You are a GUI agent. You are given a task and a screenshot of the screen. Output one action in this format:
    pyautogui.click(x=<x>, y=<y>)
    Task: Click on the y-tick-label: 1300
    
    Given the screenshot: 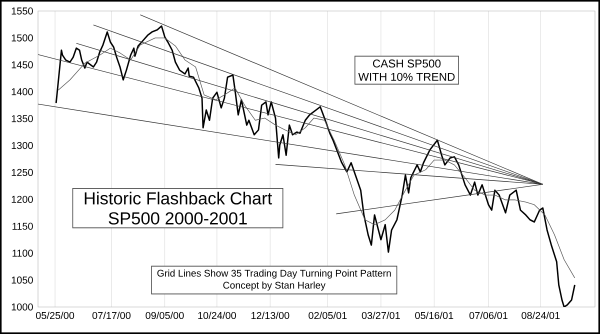 What is the action you would take?
    pyautogui.click(x=22, y=146)
    